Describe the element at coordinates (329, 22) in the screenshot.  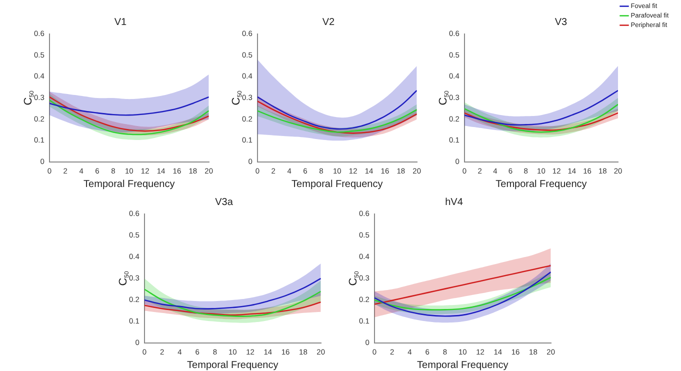
I see `chart-title: V2` at that location.